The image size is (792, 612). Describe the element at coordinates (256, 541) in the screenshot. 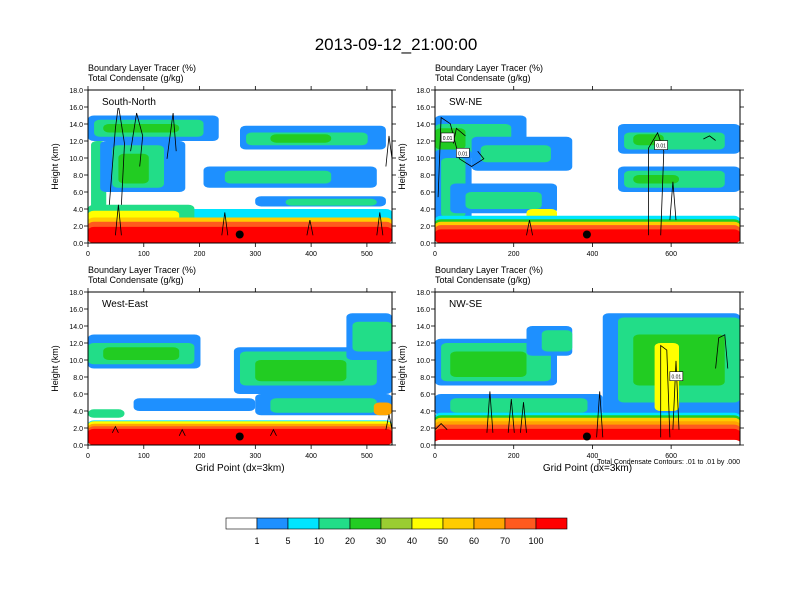

I see `colorbar-label: 1` at that location.